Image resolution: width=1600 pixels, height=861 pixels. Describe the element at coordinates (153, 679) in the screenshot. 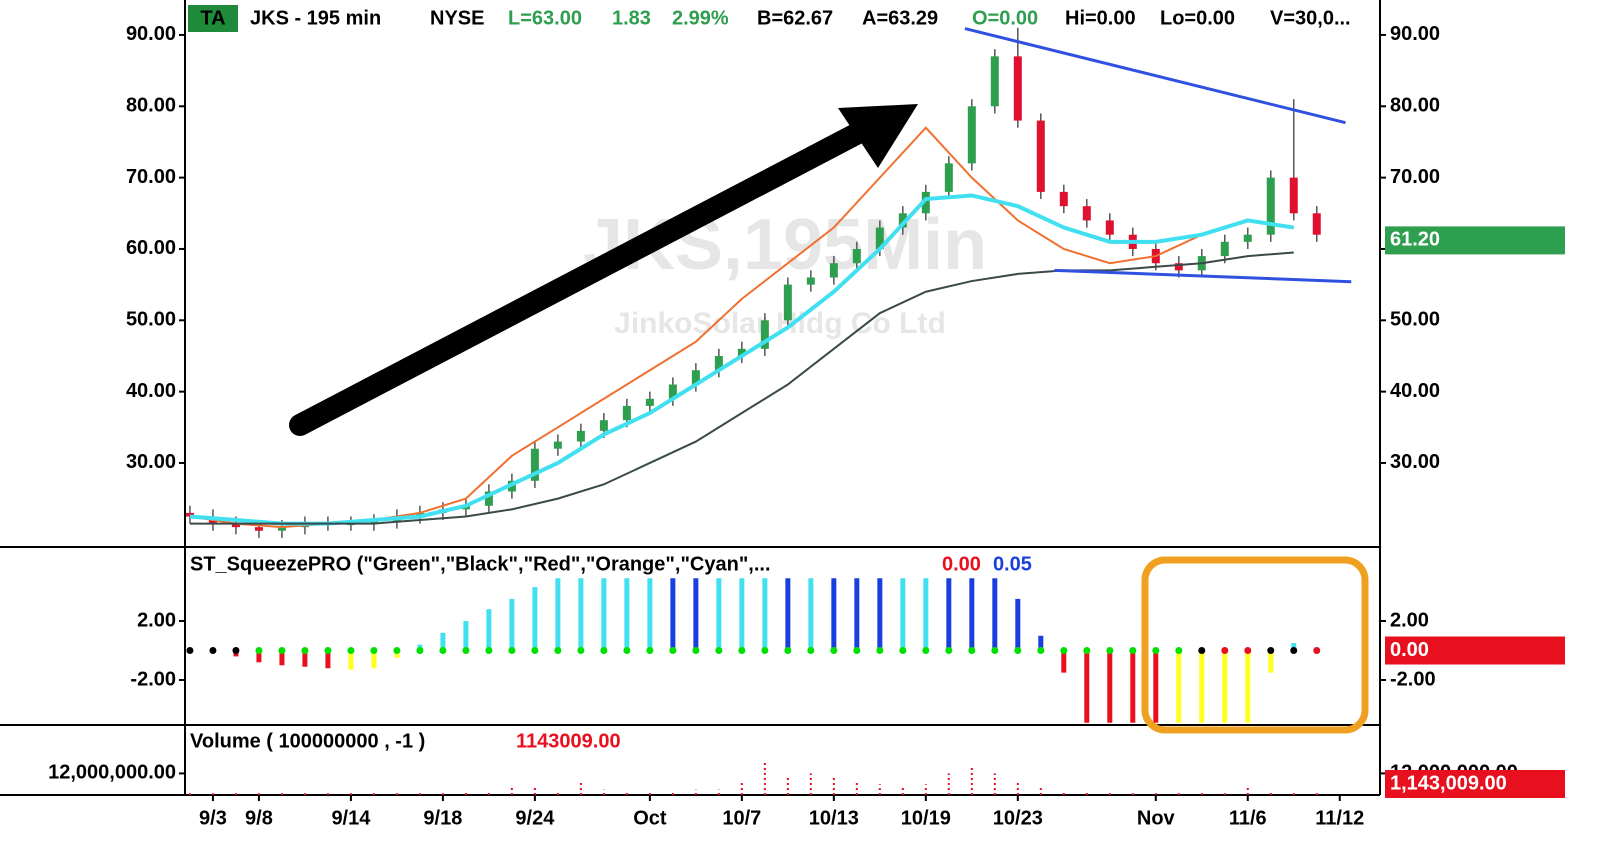

I see `y-tick-label: -2.00` at that location.